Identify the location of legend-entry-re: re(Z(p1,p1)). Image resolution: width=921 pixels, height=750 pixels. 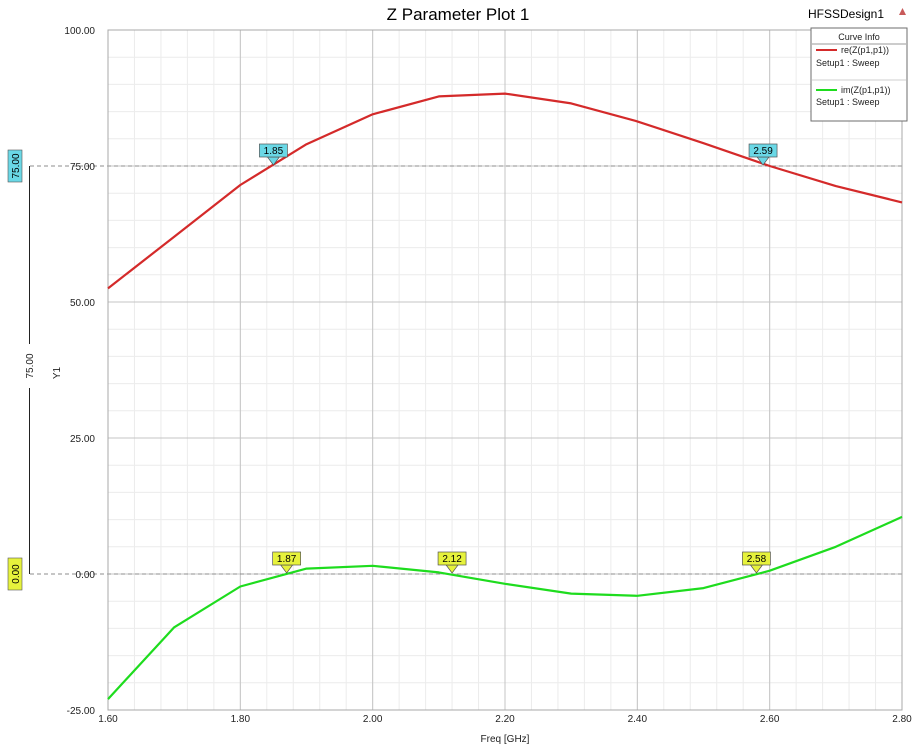
(865, 50).